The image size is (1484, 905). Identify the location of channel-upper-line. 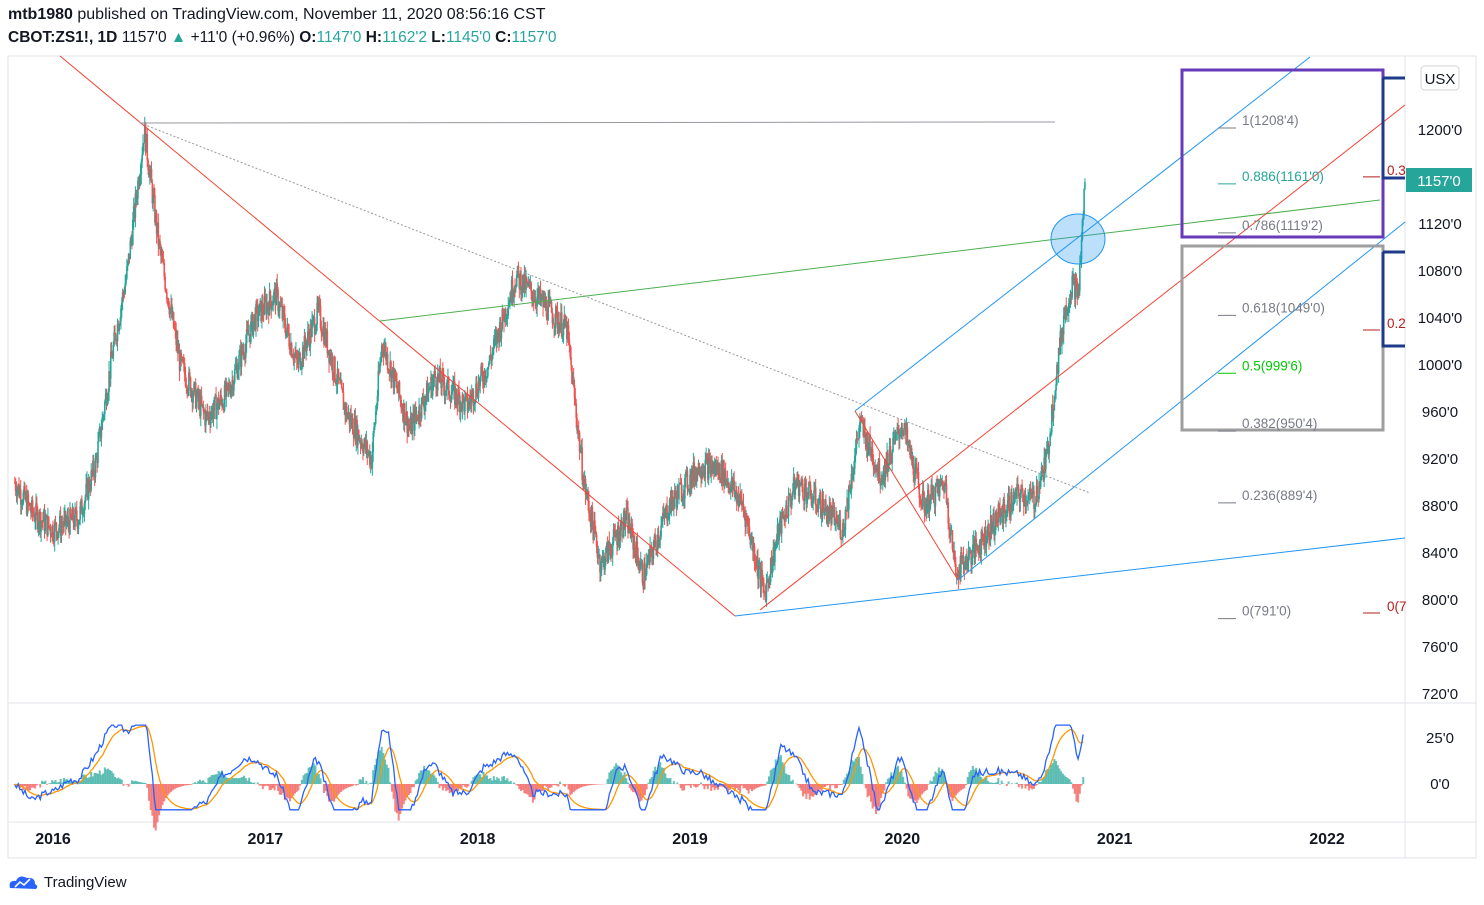
(1082, 234).